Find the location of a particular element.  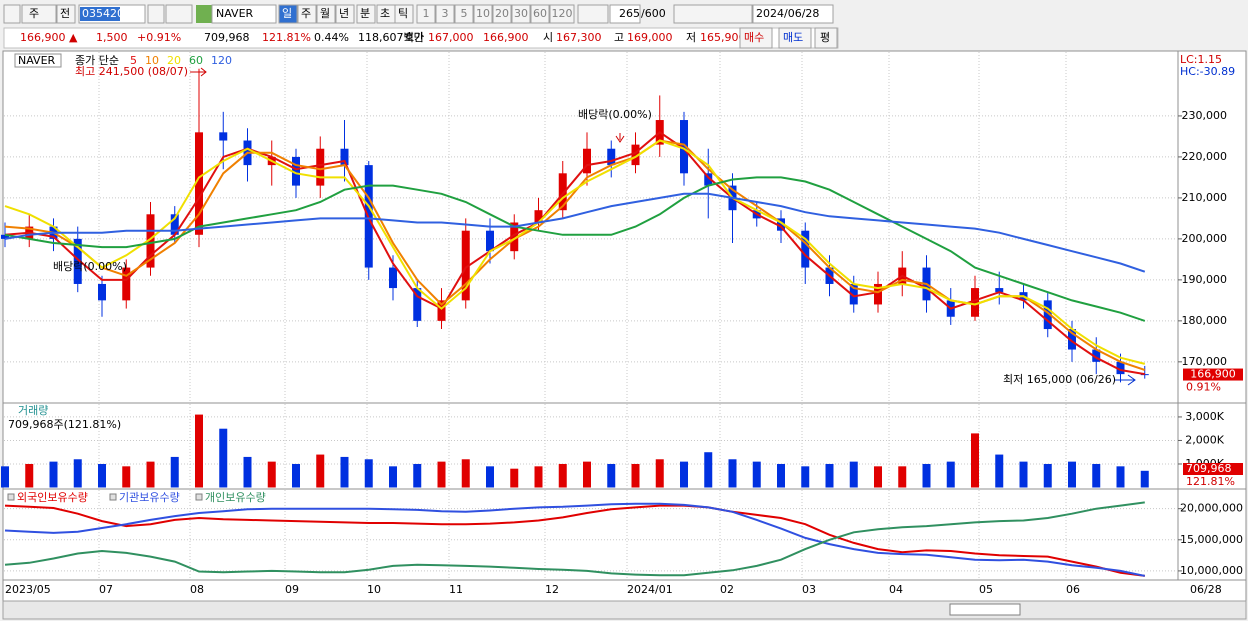

name-box is located at coordinates (244, 14).